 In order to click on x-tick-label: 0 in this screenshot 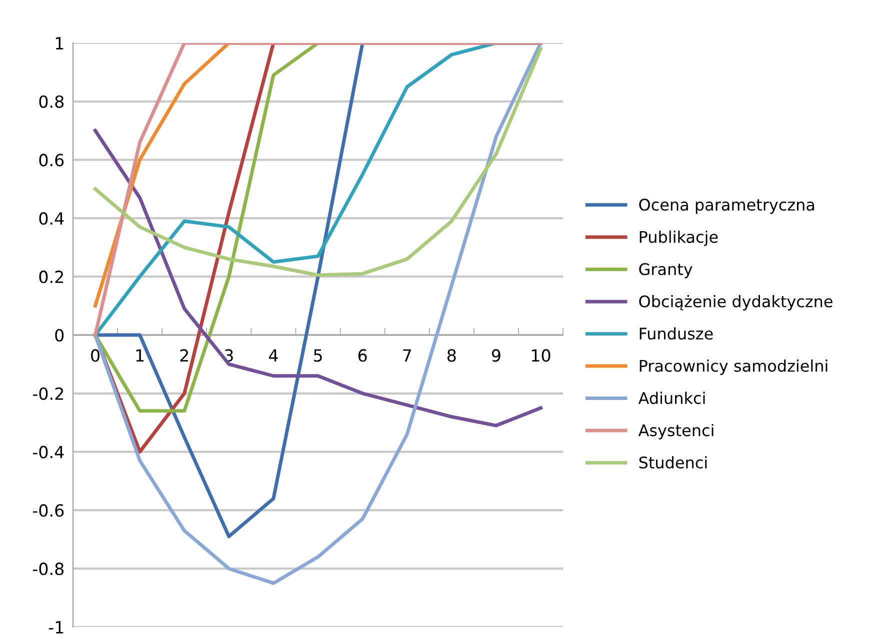, I will do `click(95, 355)`.